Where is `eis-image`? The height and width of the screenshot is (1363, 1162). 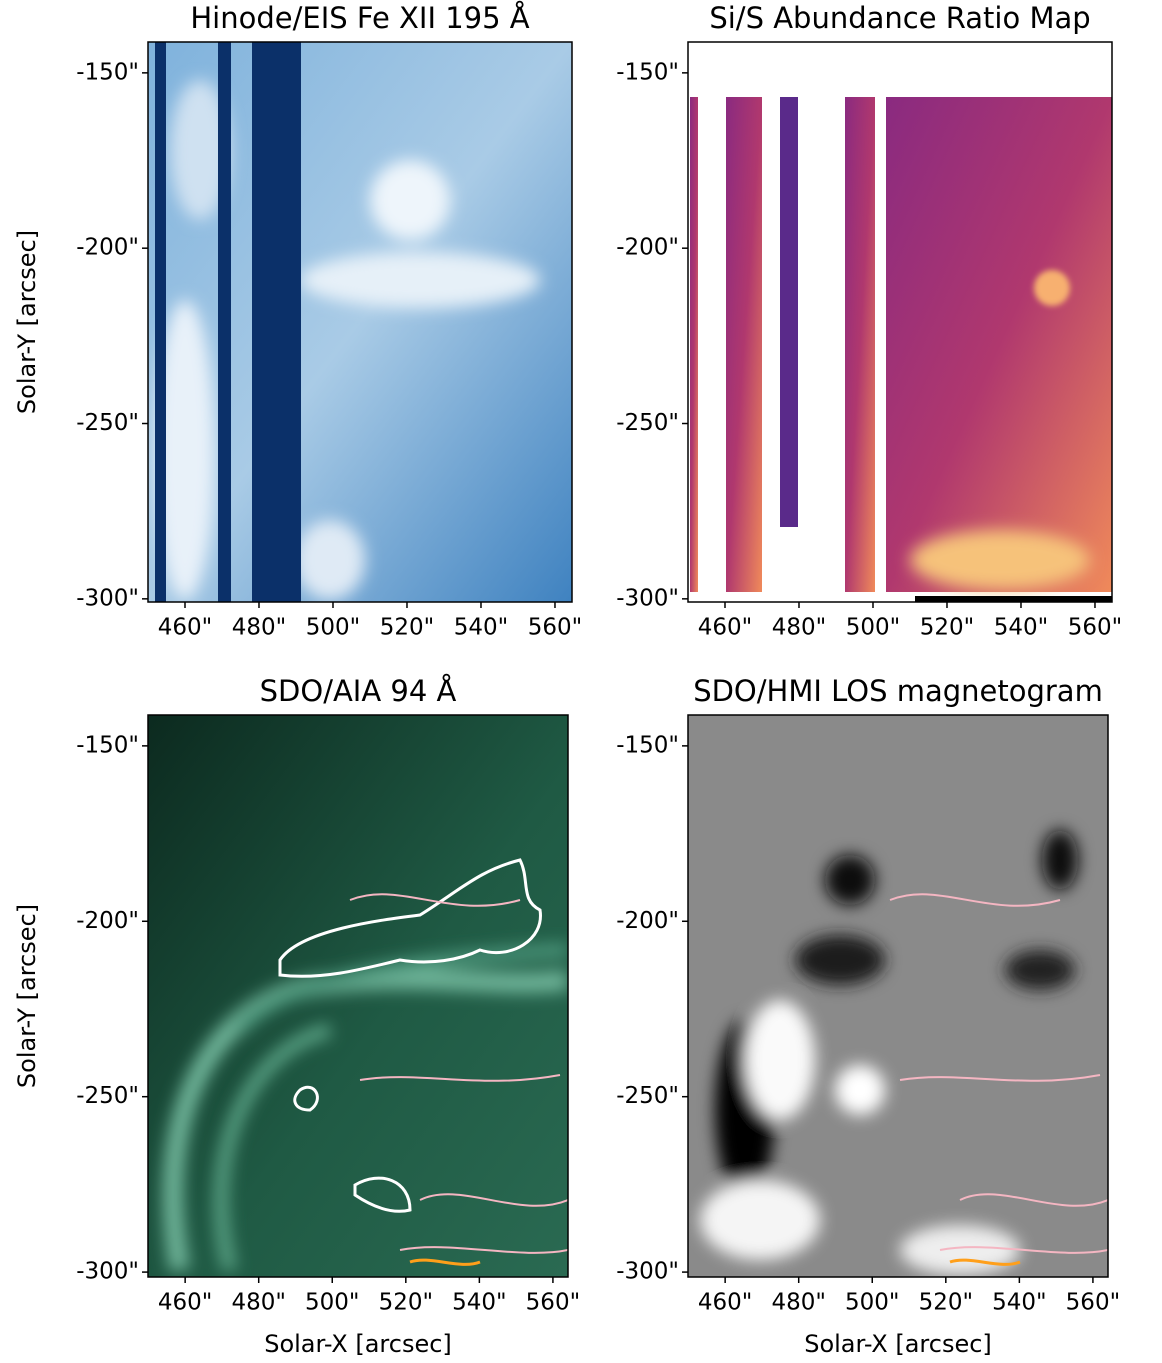
eis-image is located at coordinates (360, 322).